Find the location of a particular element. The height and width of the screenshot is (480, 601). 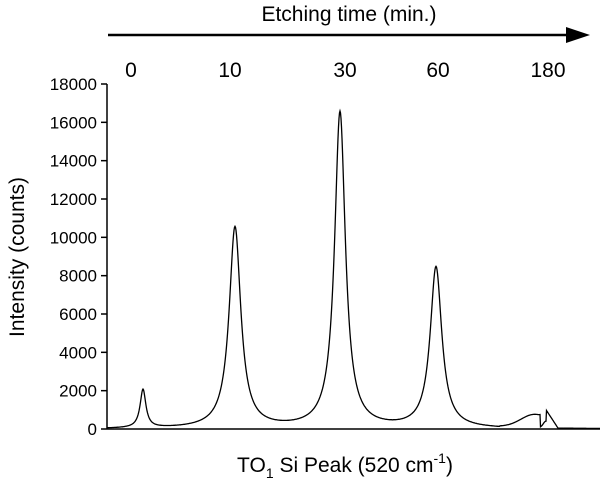

etching-time-label: 0 is located at coordinates (131, 70).